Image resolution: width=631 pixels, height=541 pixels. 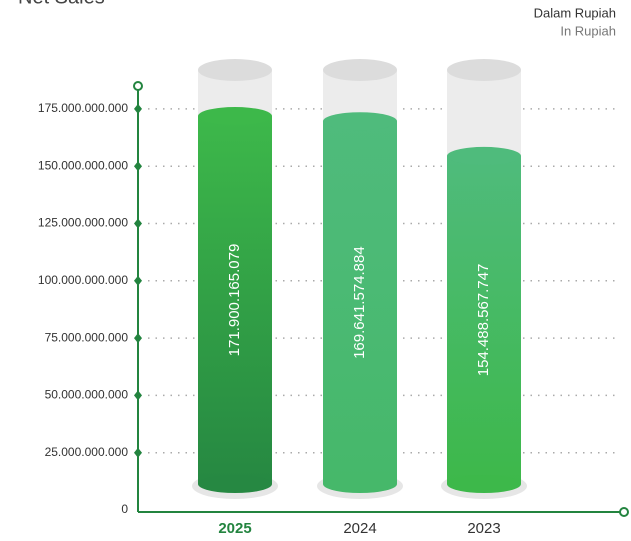 What do you see at coordinates (588, 30) in the screenshot?
I see `subtitle-en: In Rupiah` at bounding box center [588, 30].